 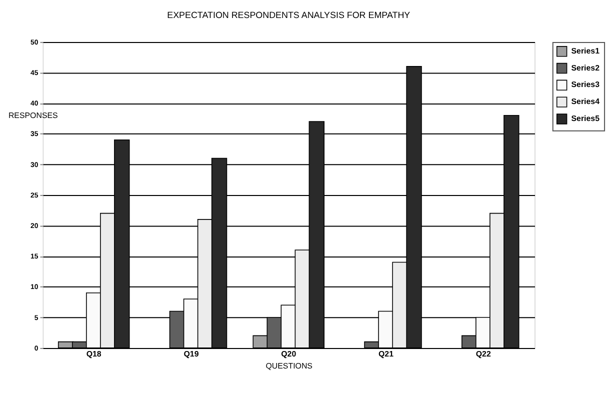 I want to click on legend-label: Series4, so click(x=585, y=101).